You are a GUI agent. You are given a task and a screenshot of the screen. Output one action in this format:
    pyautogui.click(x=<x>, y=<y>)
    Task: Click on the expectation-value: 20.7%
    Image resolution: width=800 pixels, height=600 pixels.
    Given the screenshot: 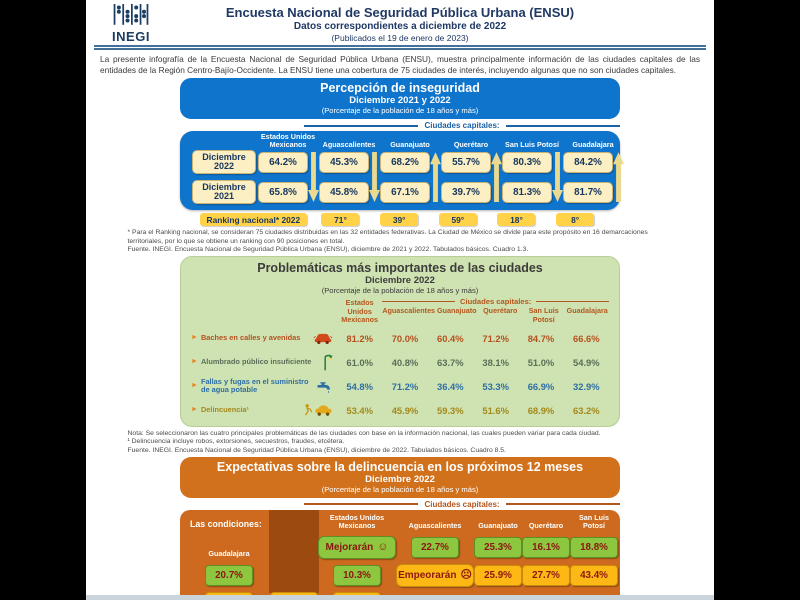 What is the action you would take?
    pyautogui.click(x=229, y=576)
    